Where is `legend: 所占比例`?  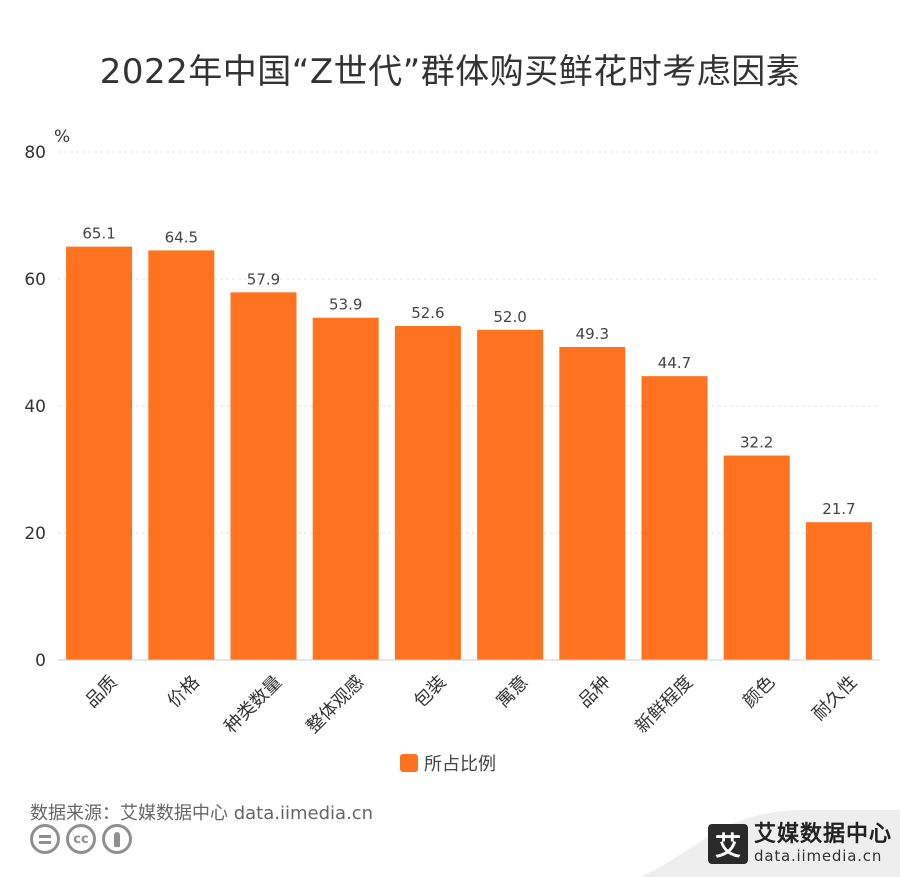
legend: 所占比例 is located at coordinates (448, 763).